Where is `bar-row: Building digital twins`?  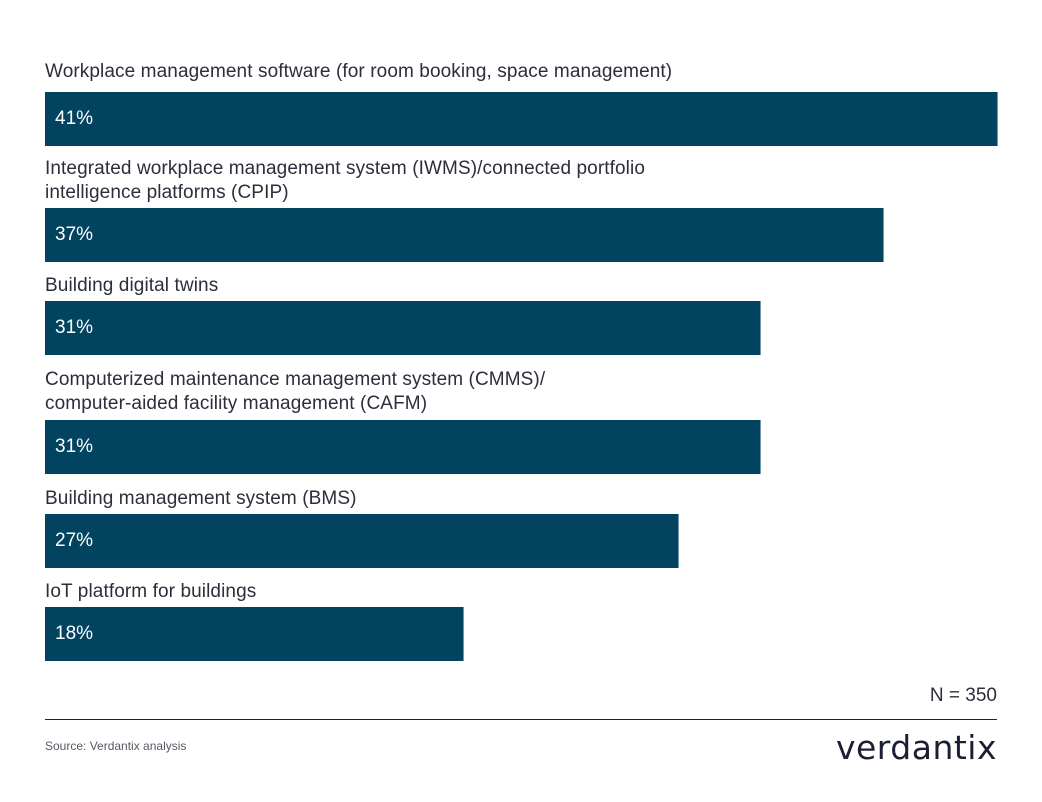
bar-row: Building digital twins is located at coordinates (525, 286).